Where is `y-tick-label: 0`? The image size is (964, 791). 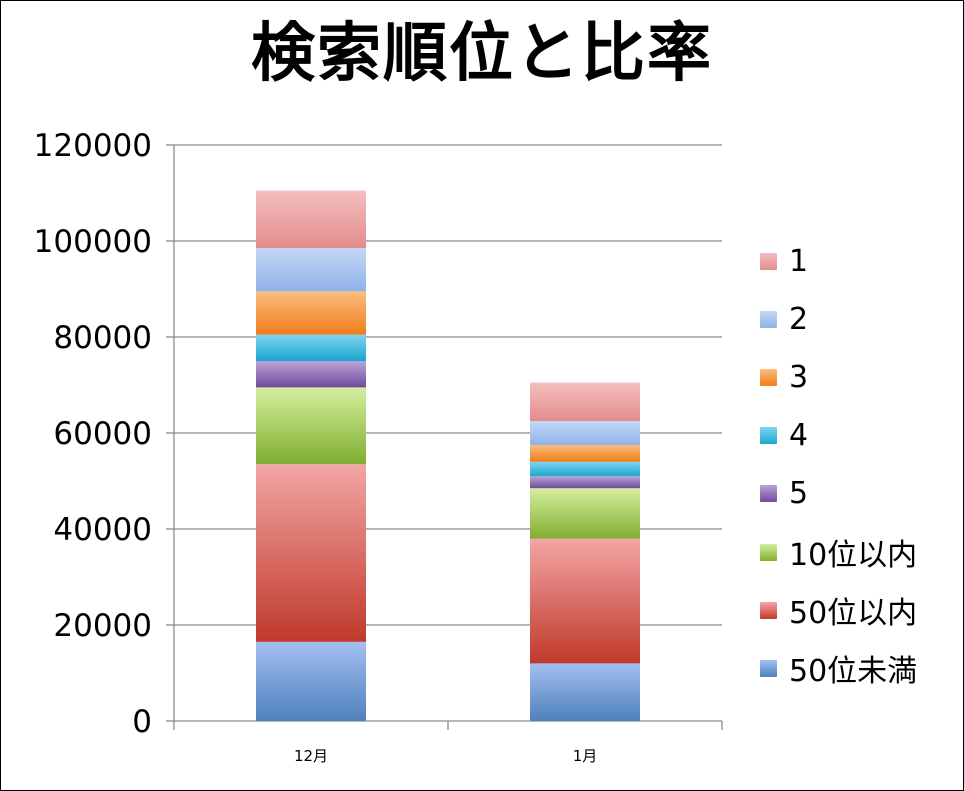 y-tick-label: 0 is located at coordinates (142, 722).